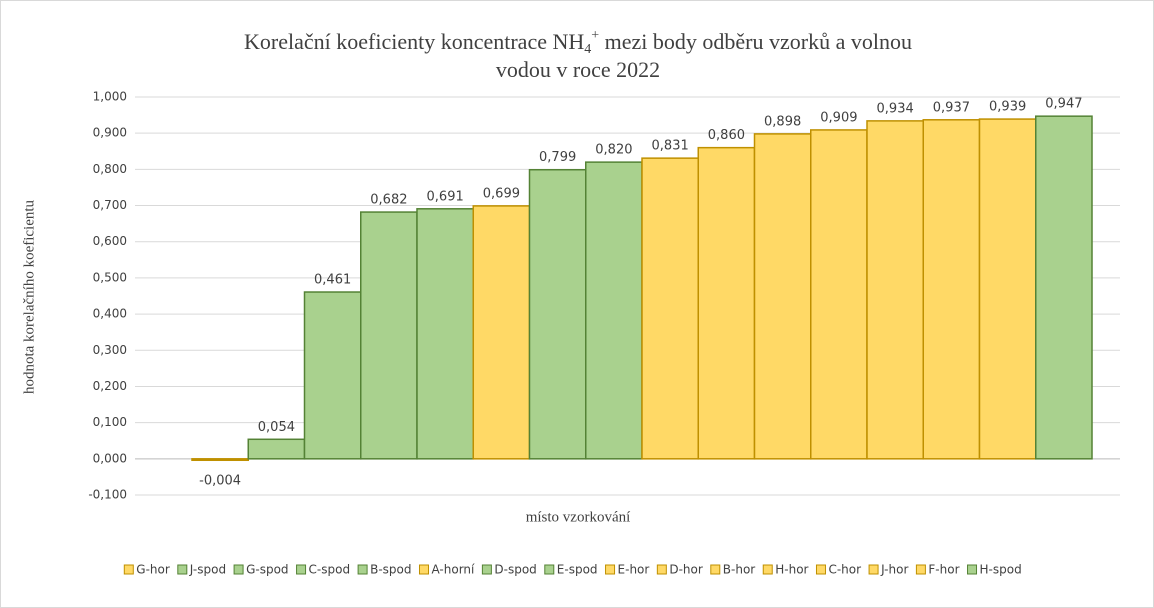 The image size is (1154, 608). I want to click on y-tick-label: 0,200, so click(110, 386).